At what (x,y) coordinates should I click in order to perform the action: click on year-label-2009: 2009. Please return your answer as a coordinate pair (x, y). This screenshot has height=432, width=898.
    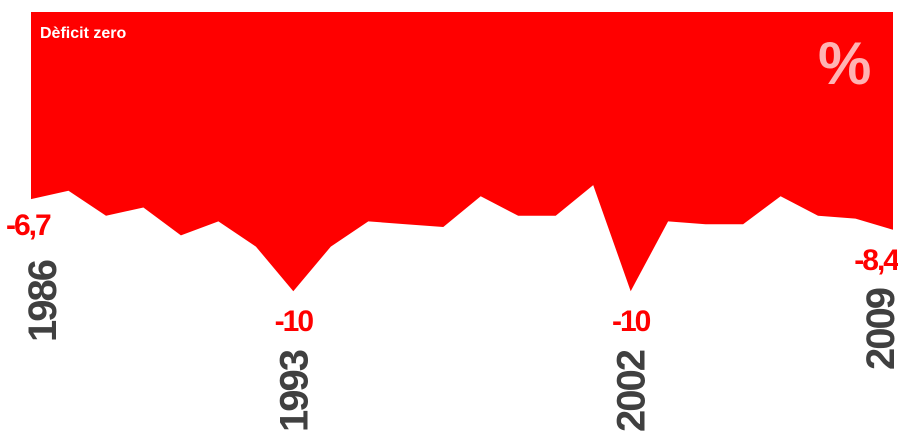
    Looking at the image, I should click on (878, 329).